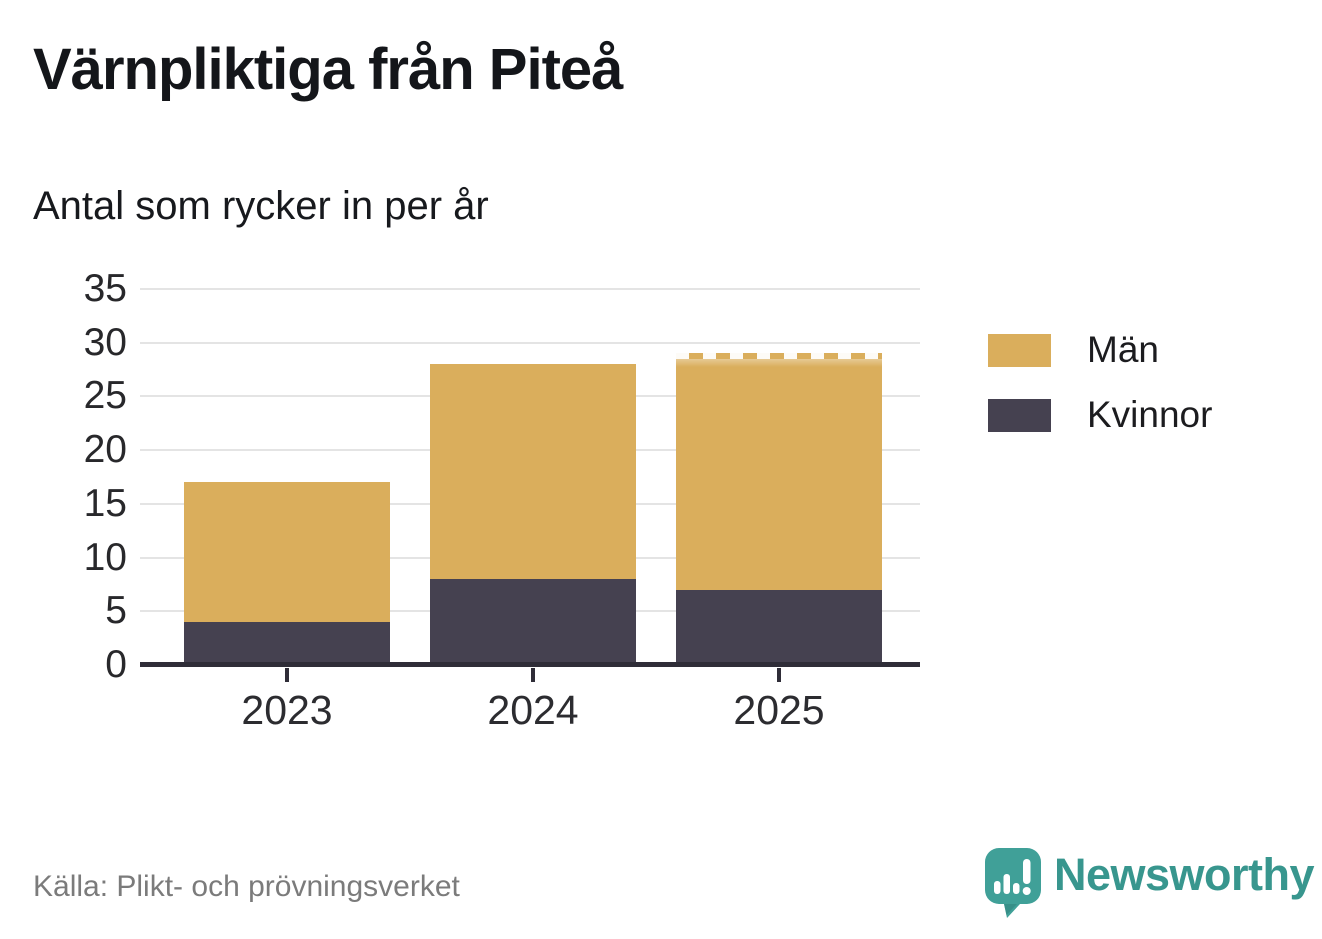 This screenshot has width=1322, height=939. I want to click on y-axis-tick-label: 5, so click(116, 611).